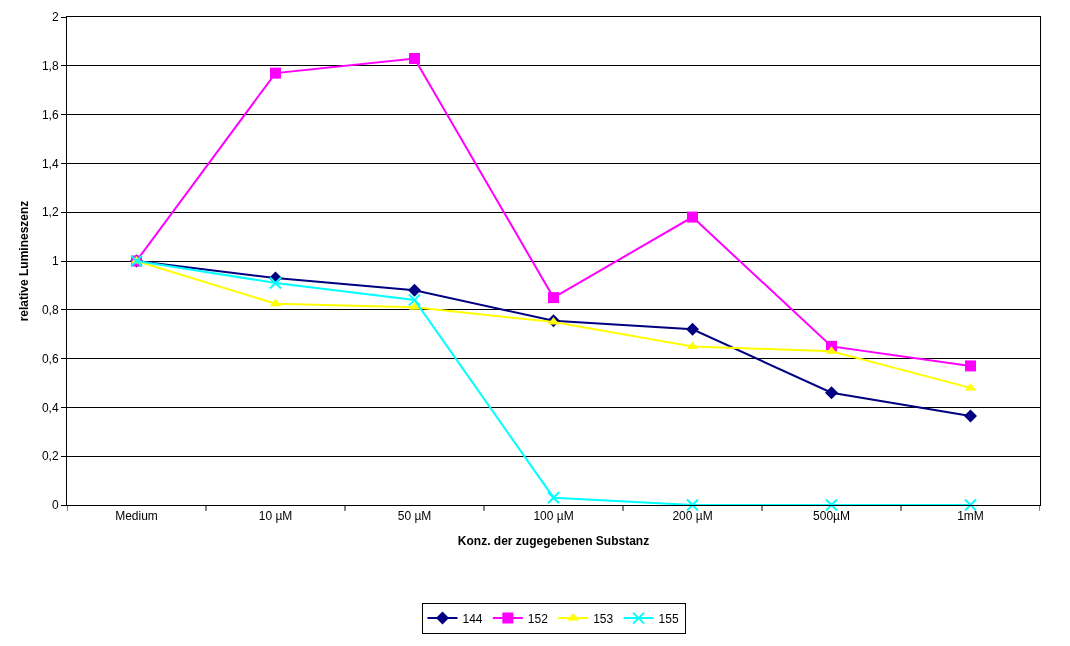 The height and width of the screenshot is (646, 1070). What do you see at coordinates (50, 310) in the screenshot?
I see `y-tick-label: 0,8` at bounding box center [50, 310].